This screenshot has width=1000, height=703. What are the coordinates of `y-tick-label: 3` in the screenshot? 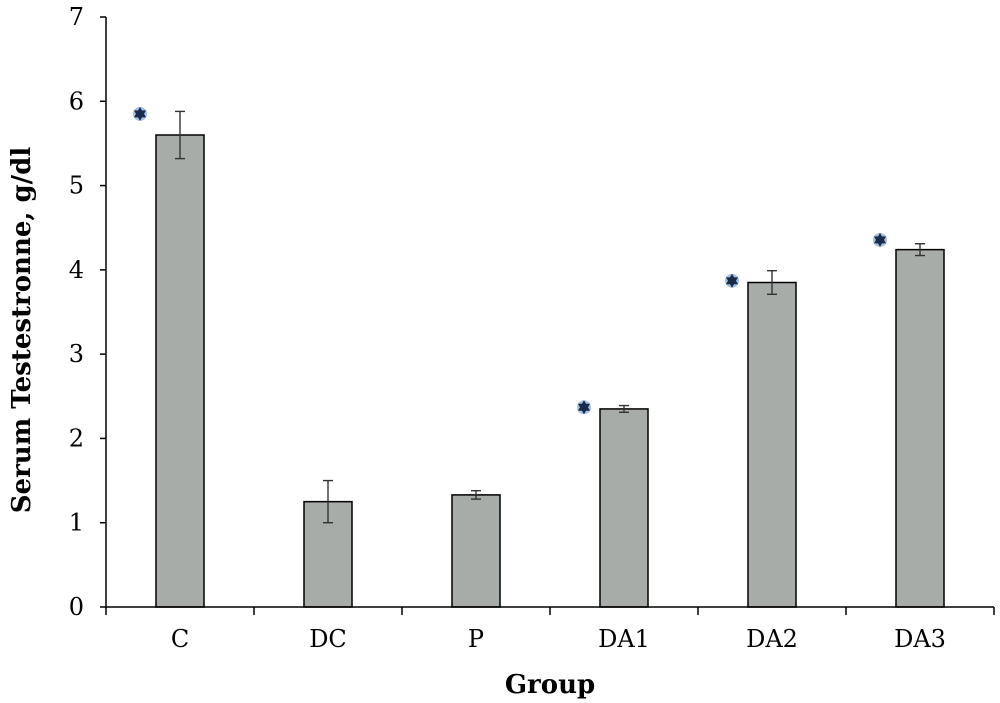 It's located at (76, 354).